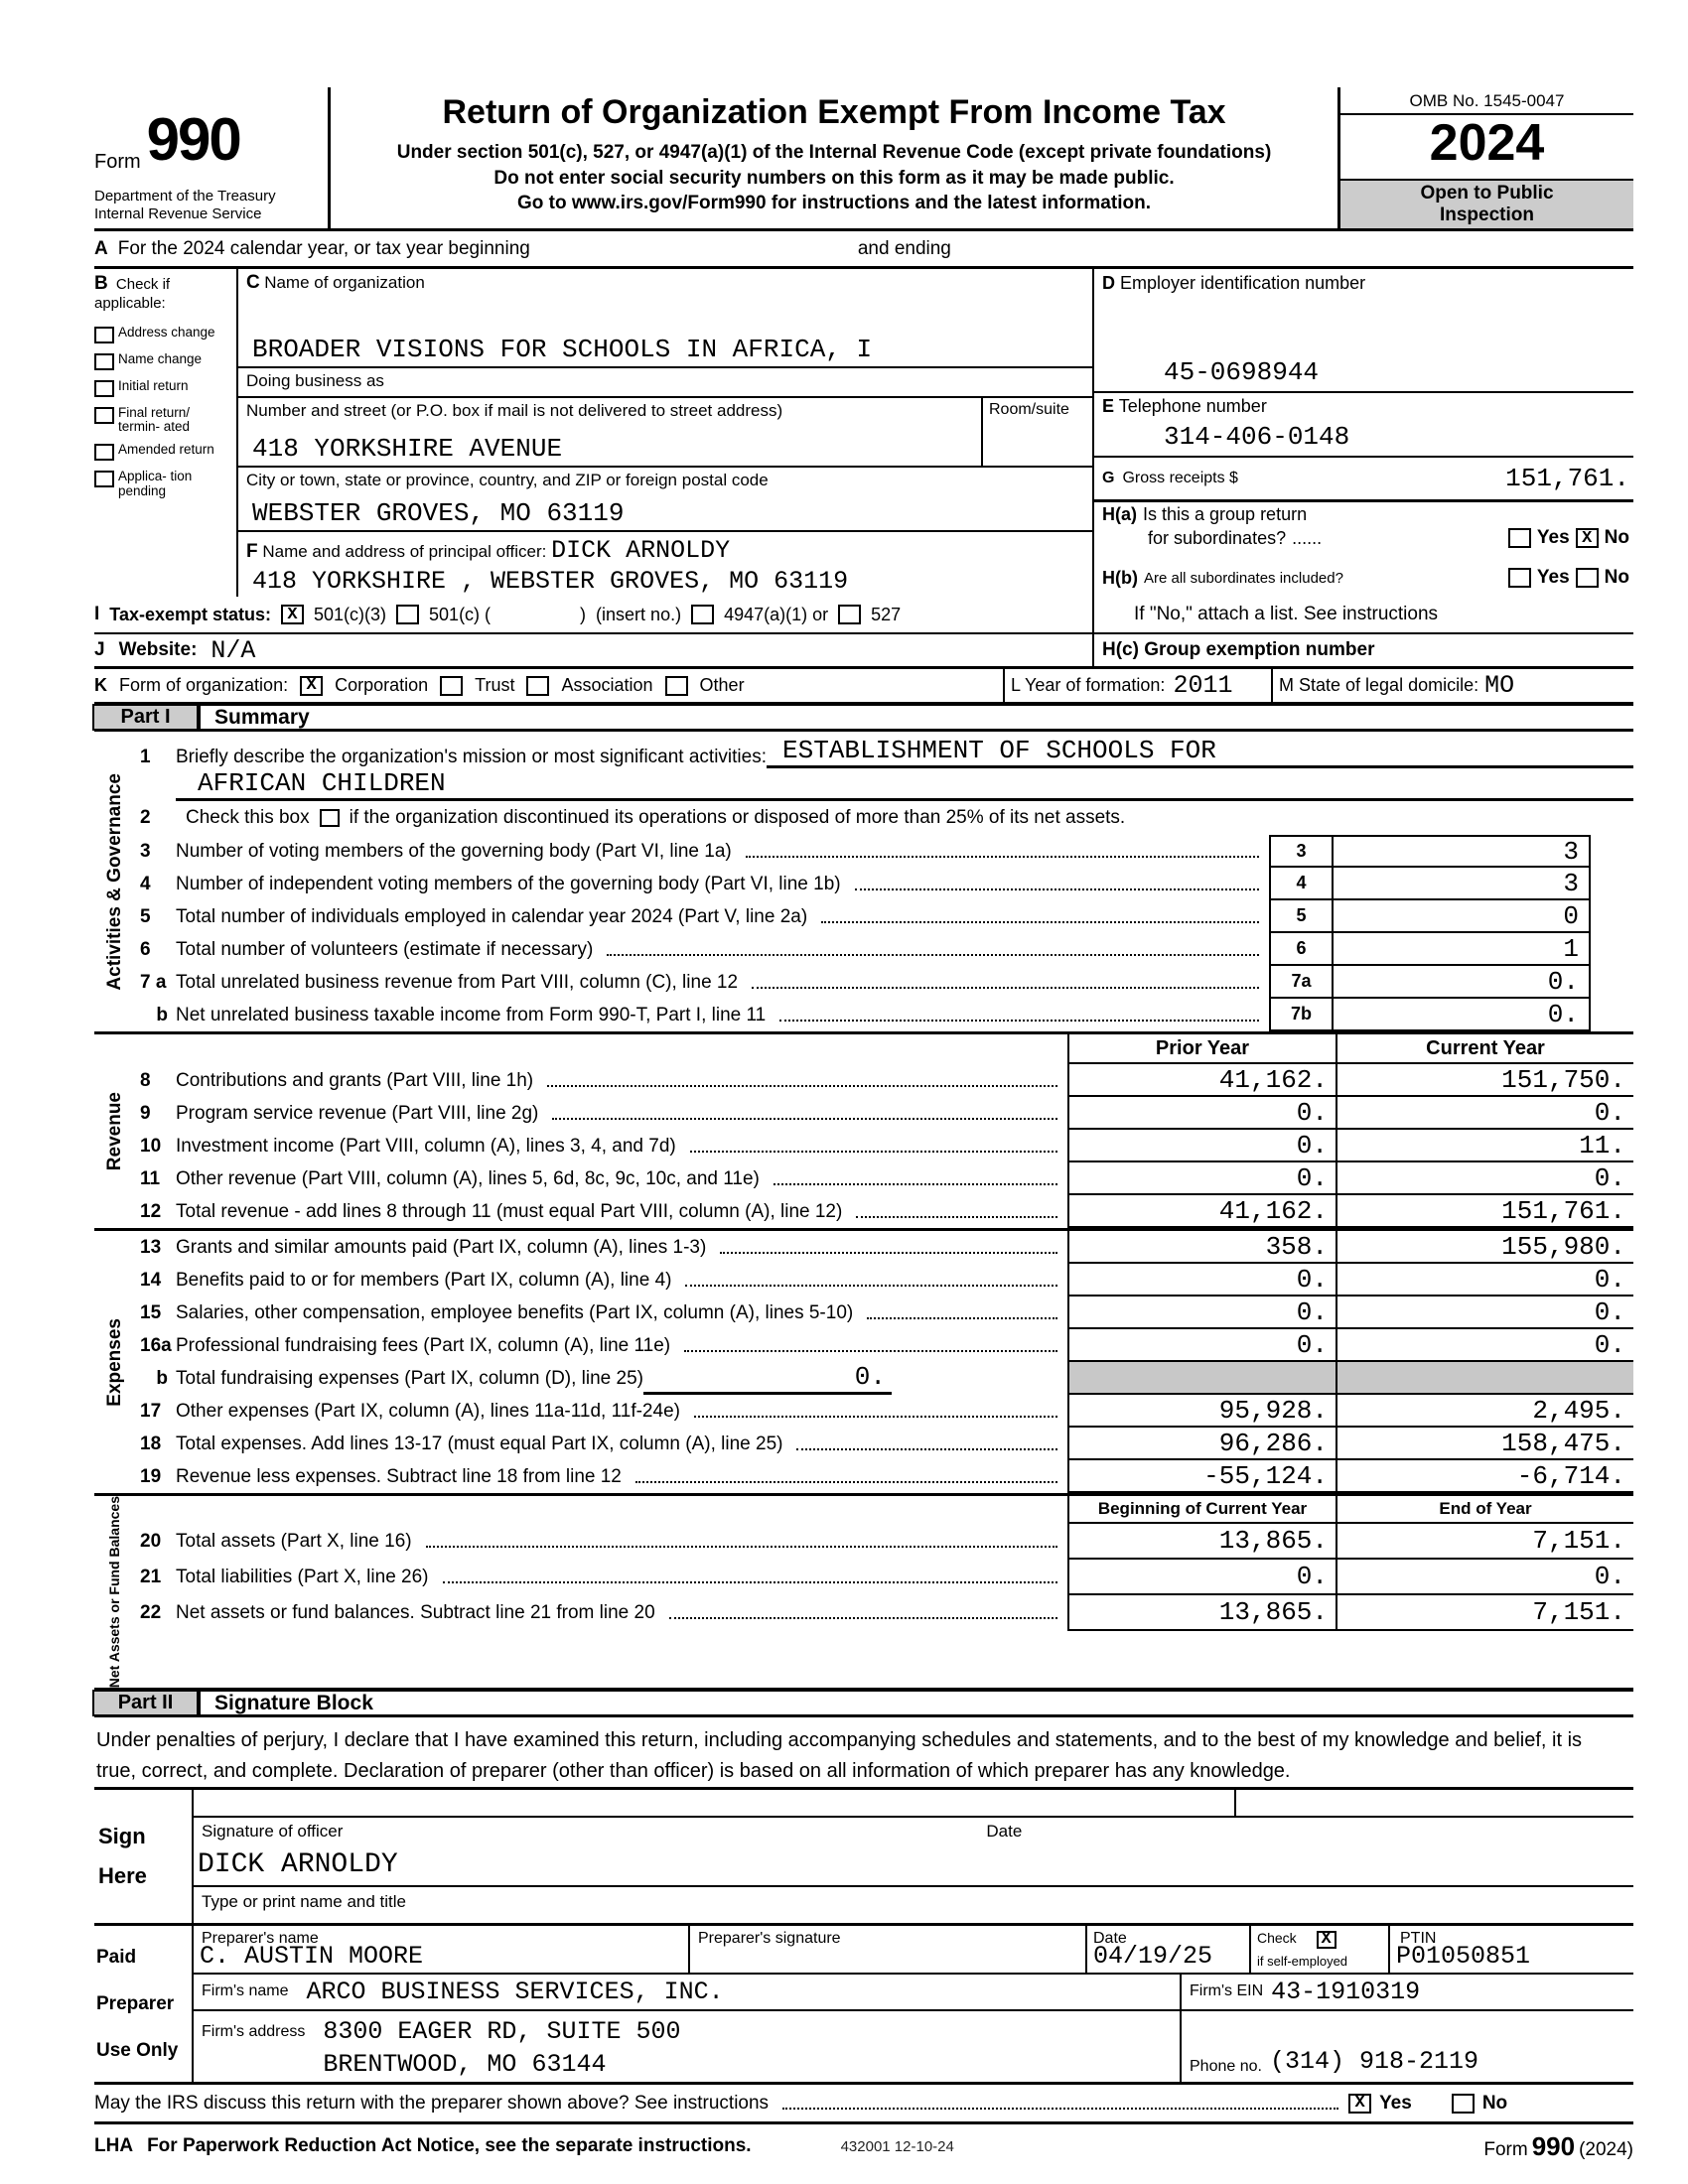  What do you see at coordinates (1462, 1015) in the screenshot?
I see `line7b-value: 0.` at bounding box center [1462, 1015].